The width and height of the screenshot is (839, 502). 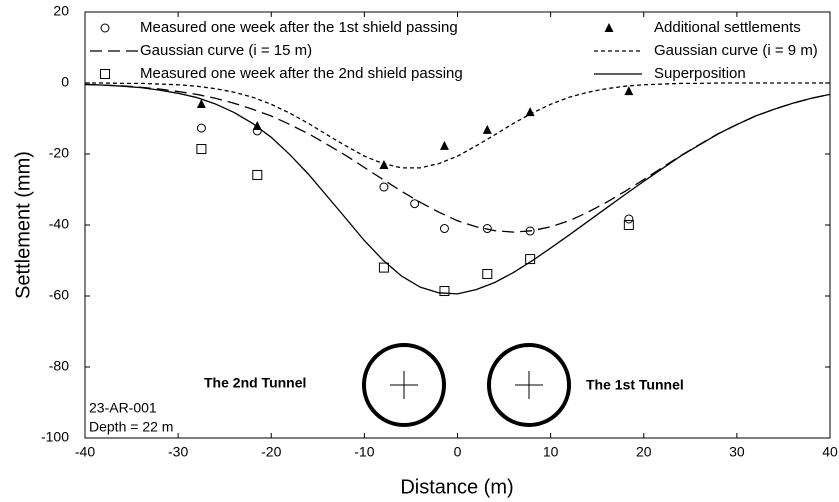 What do you see at coordinates (737, 452) in the screenshot?
I see `x-tick-label: 30` at bounding box center [737, 452].